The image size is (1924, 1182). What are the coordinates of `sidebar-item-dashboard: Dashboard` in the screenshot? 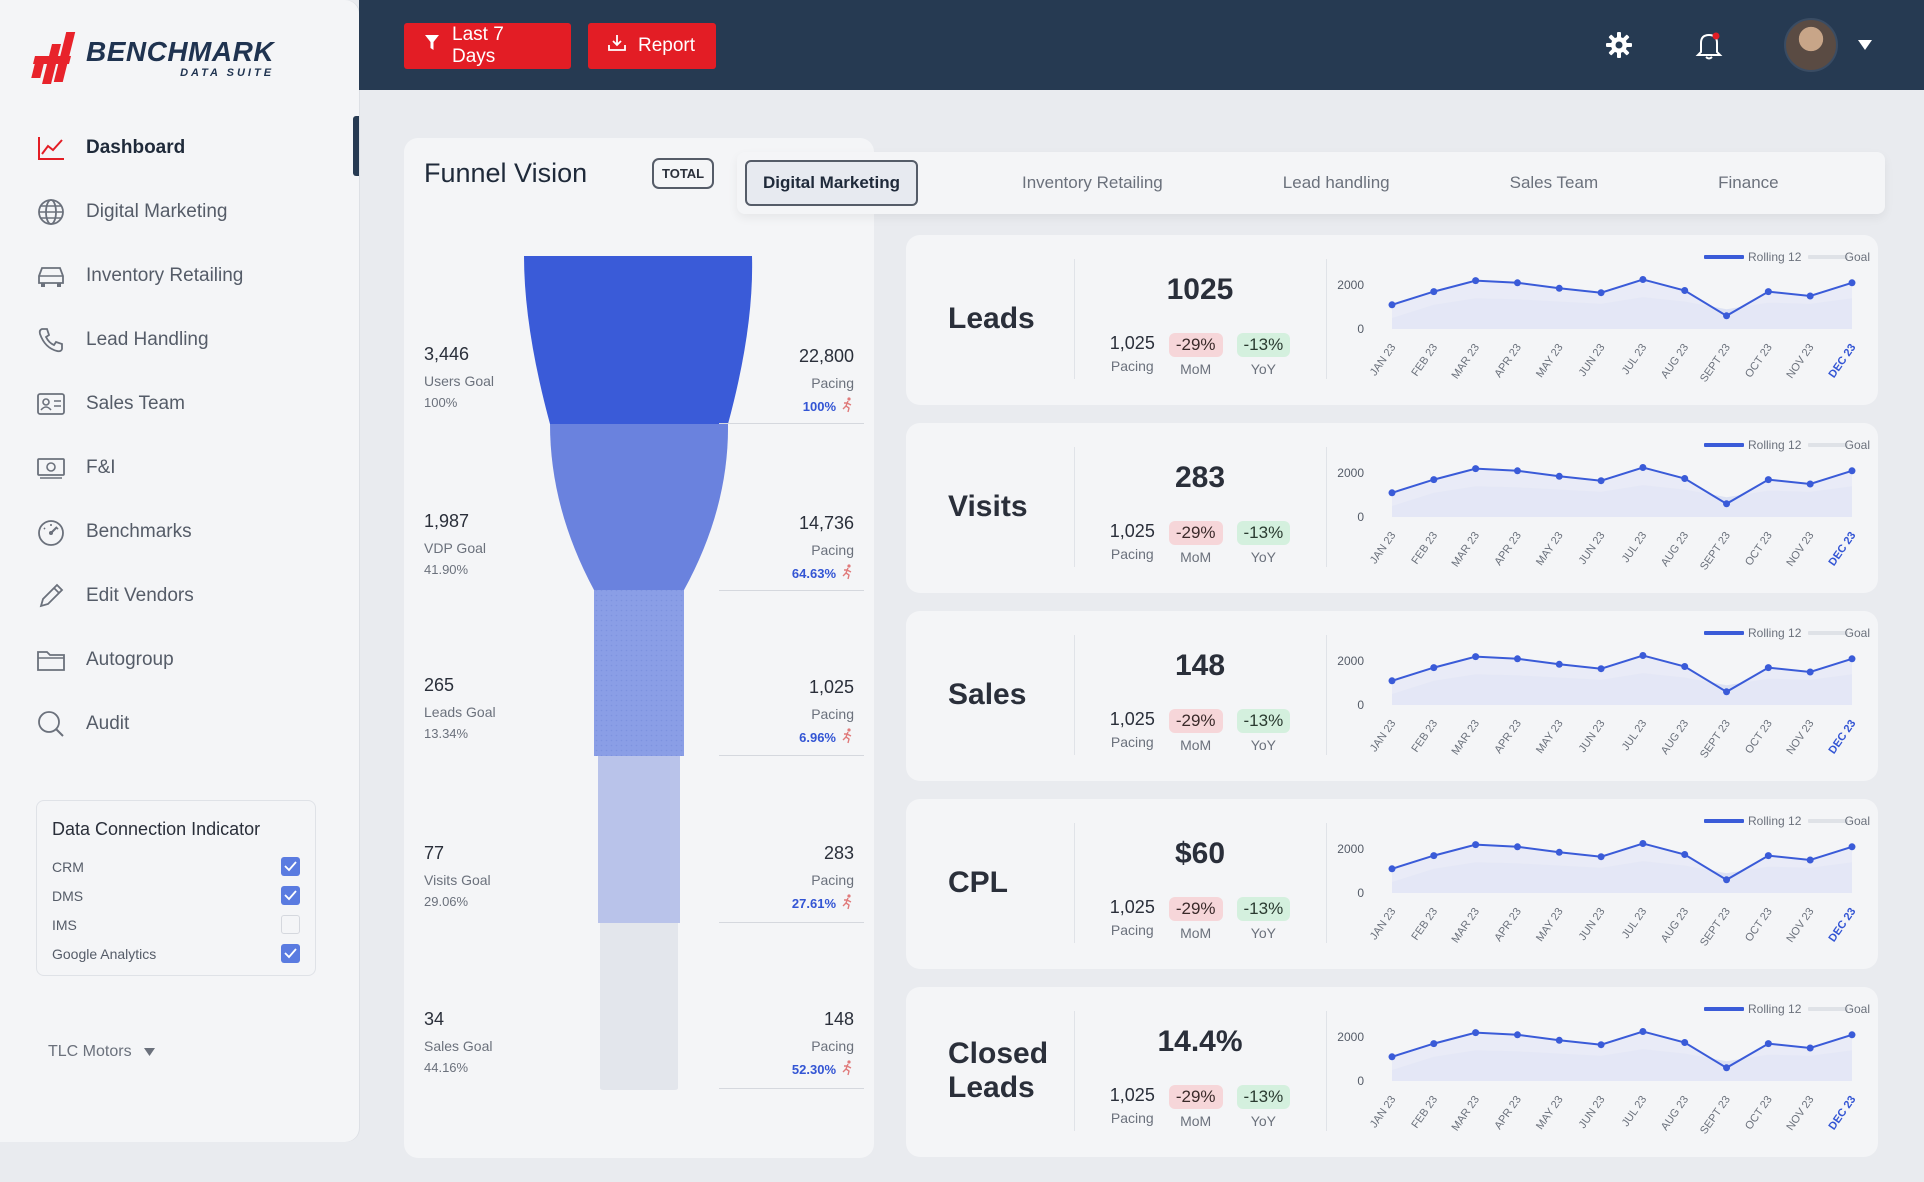 It's located at (179, 148).